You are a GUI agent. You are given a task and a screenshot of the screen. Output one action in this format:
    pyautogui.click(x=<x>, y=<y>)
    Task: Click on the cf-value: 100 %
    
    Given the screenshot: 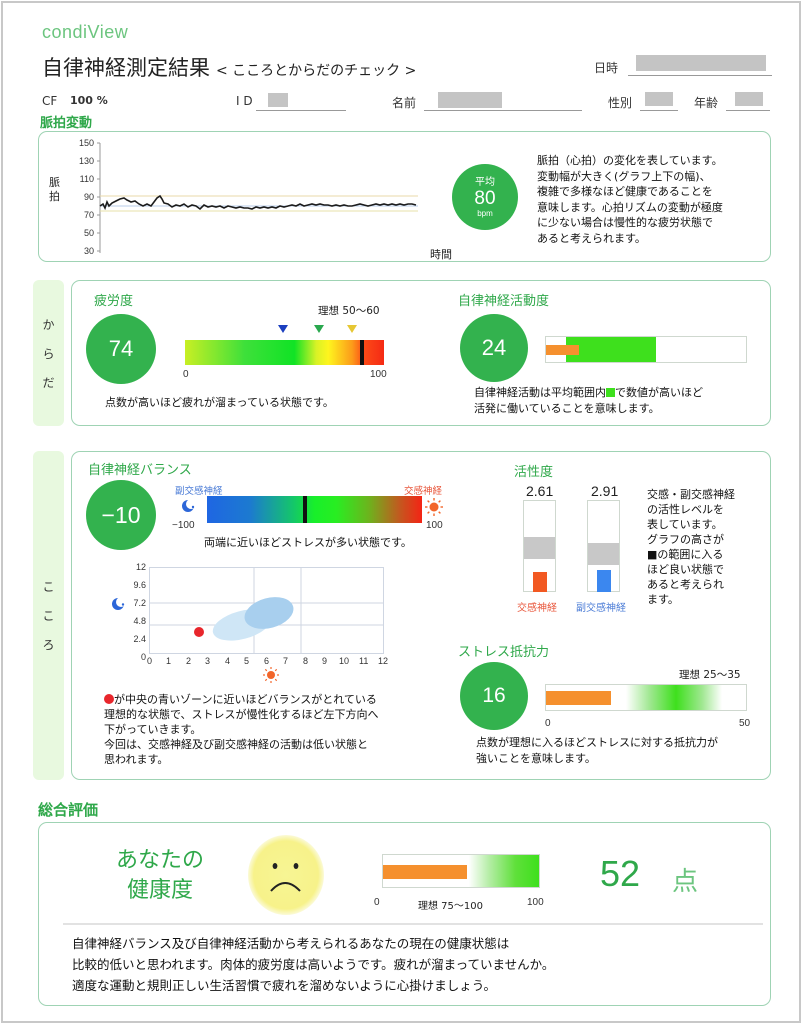 What is the action you would take?
    pyautogui.click(x=89, y=100)
    